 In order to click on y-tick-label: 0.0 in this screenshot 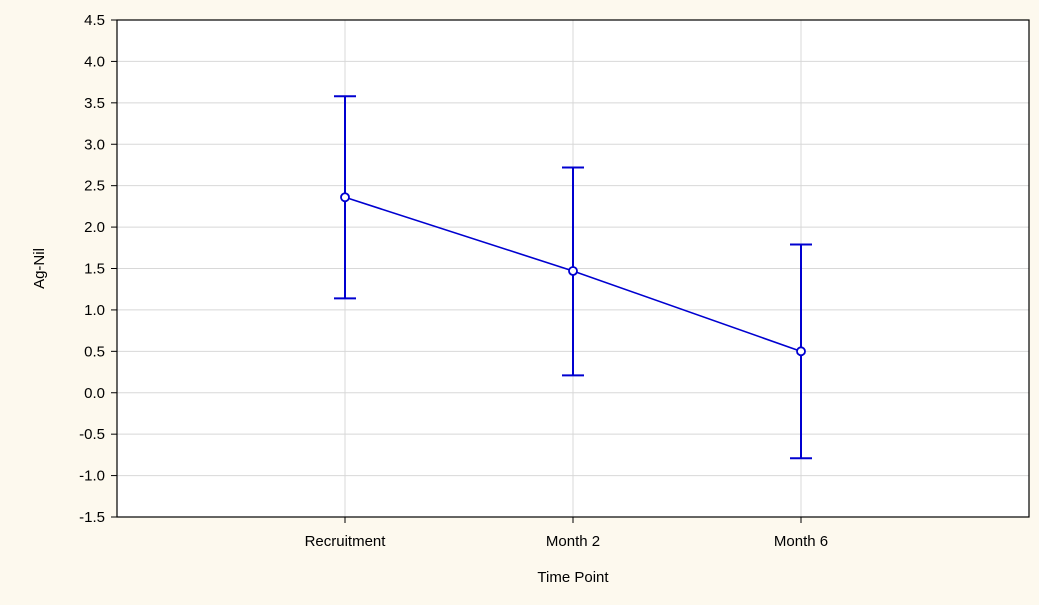, I will do `click(94, 393)`.